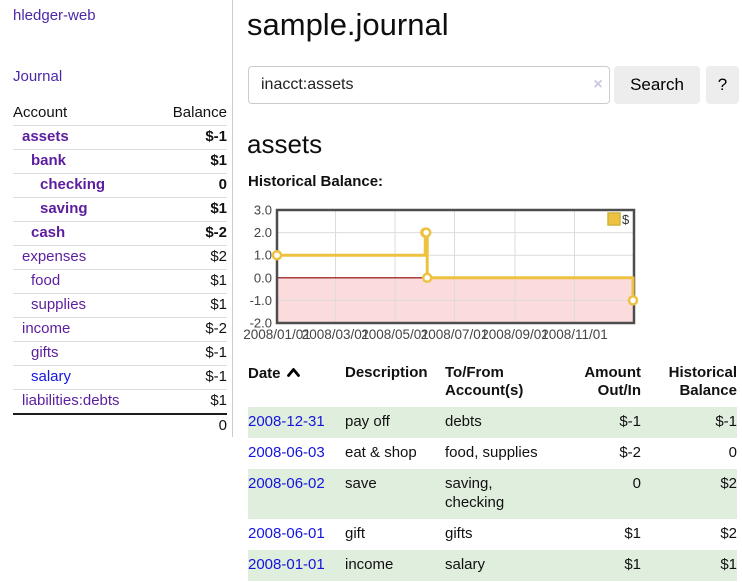 The image size is (742, 582). Describe the element at coordinates (501, 494) in the screenshot. I see `transaction-accounts: saving, checking` at that location.